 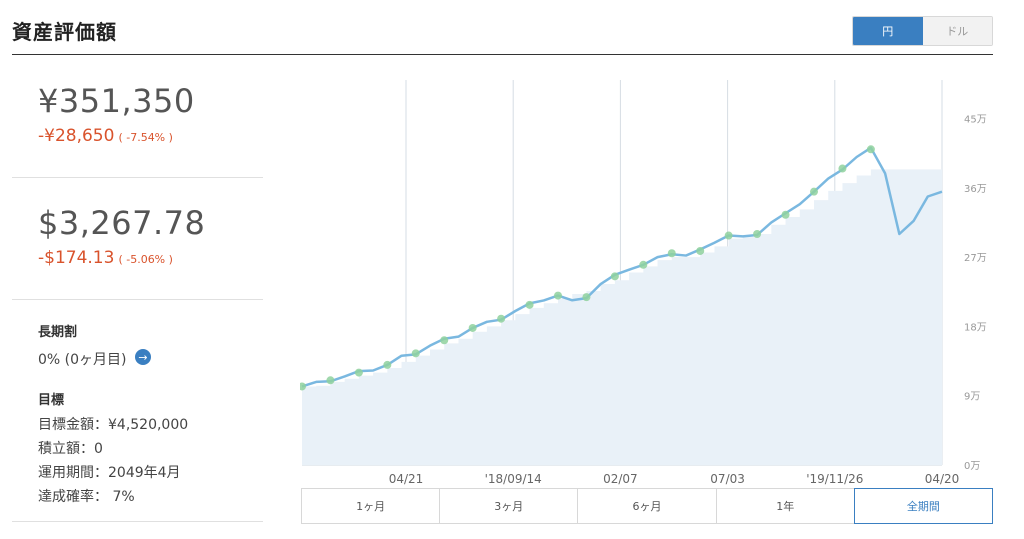 What do you see at coordinates (975, 258) in the screenshot?
I see `y-tick-label: 27万` at bounding box center [975, 258].